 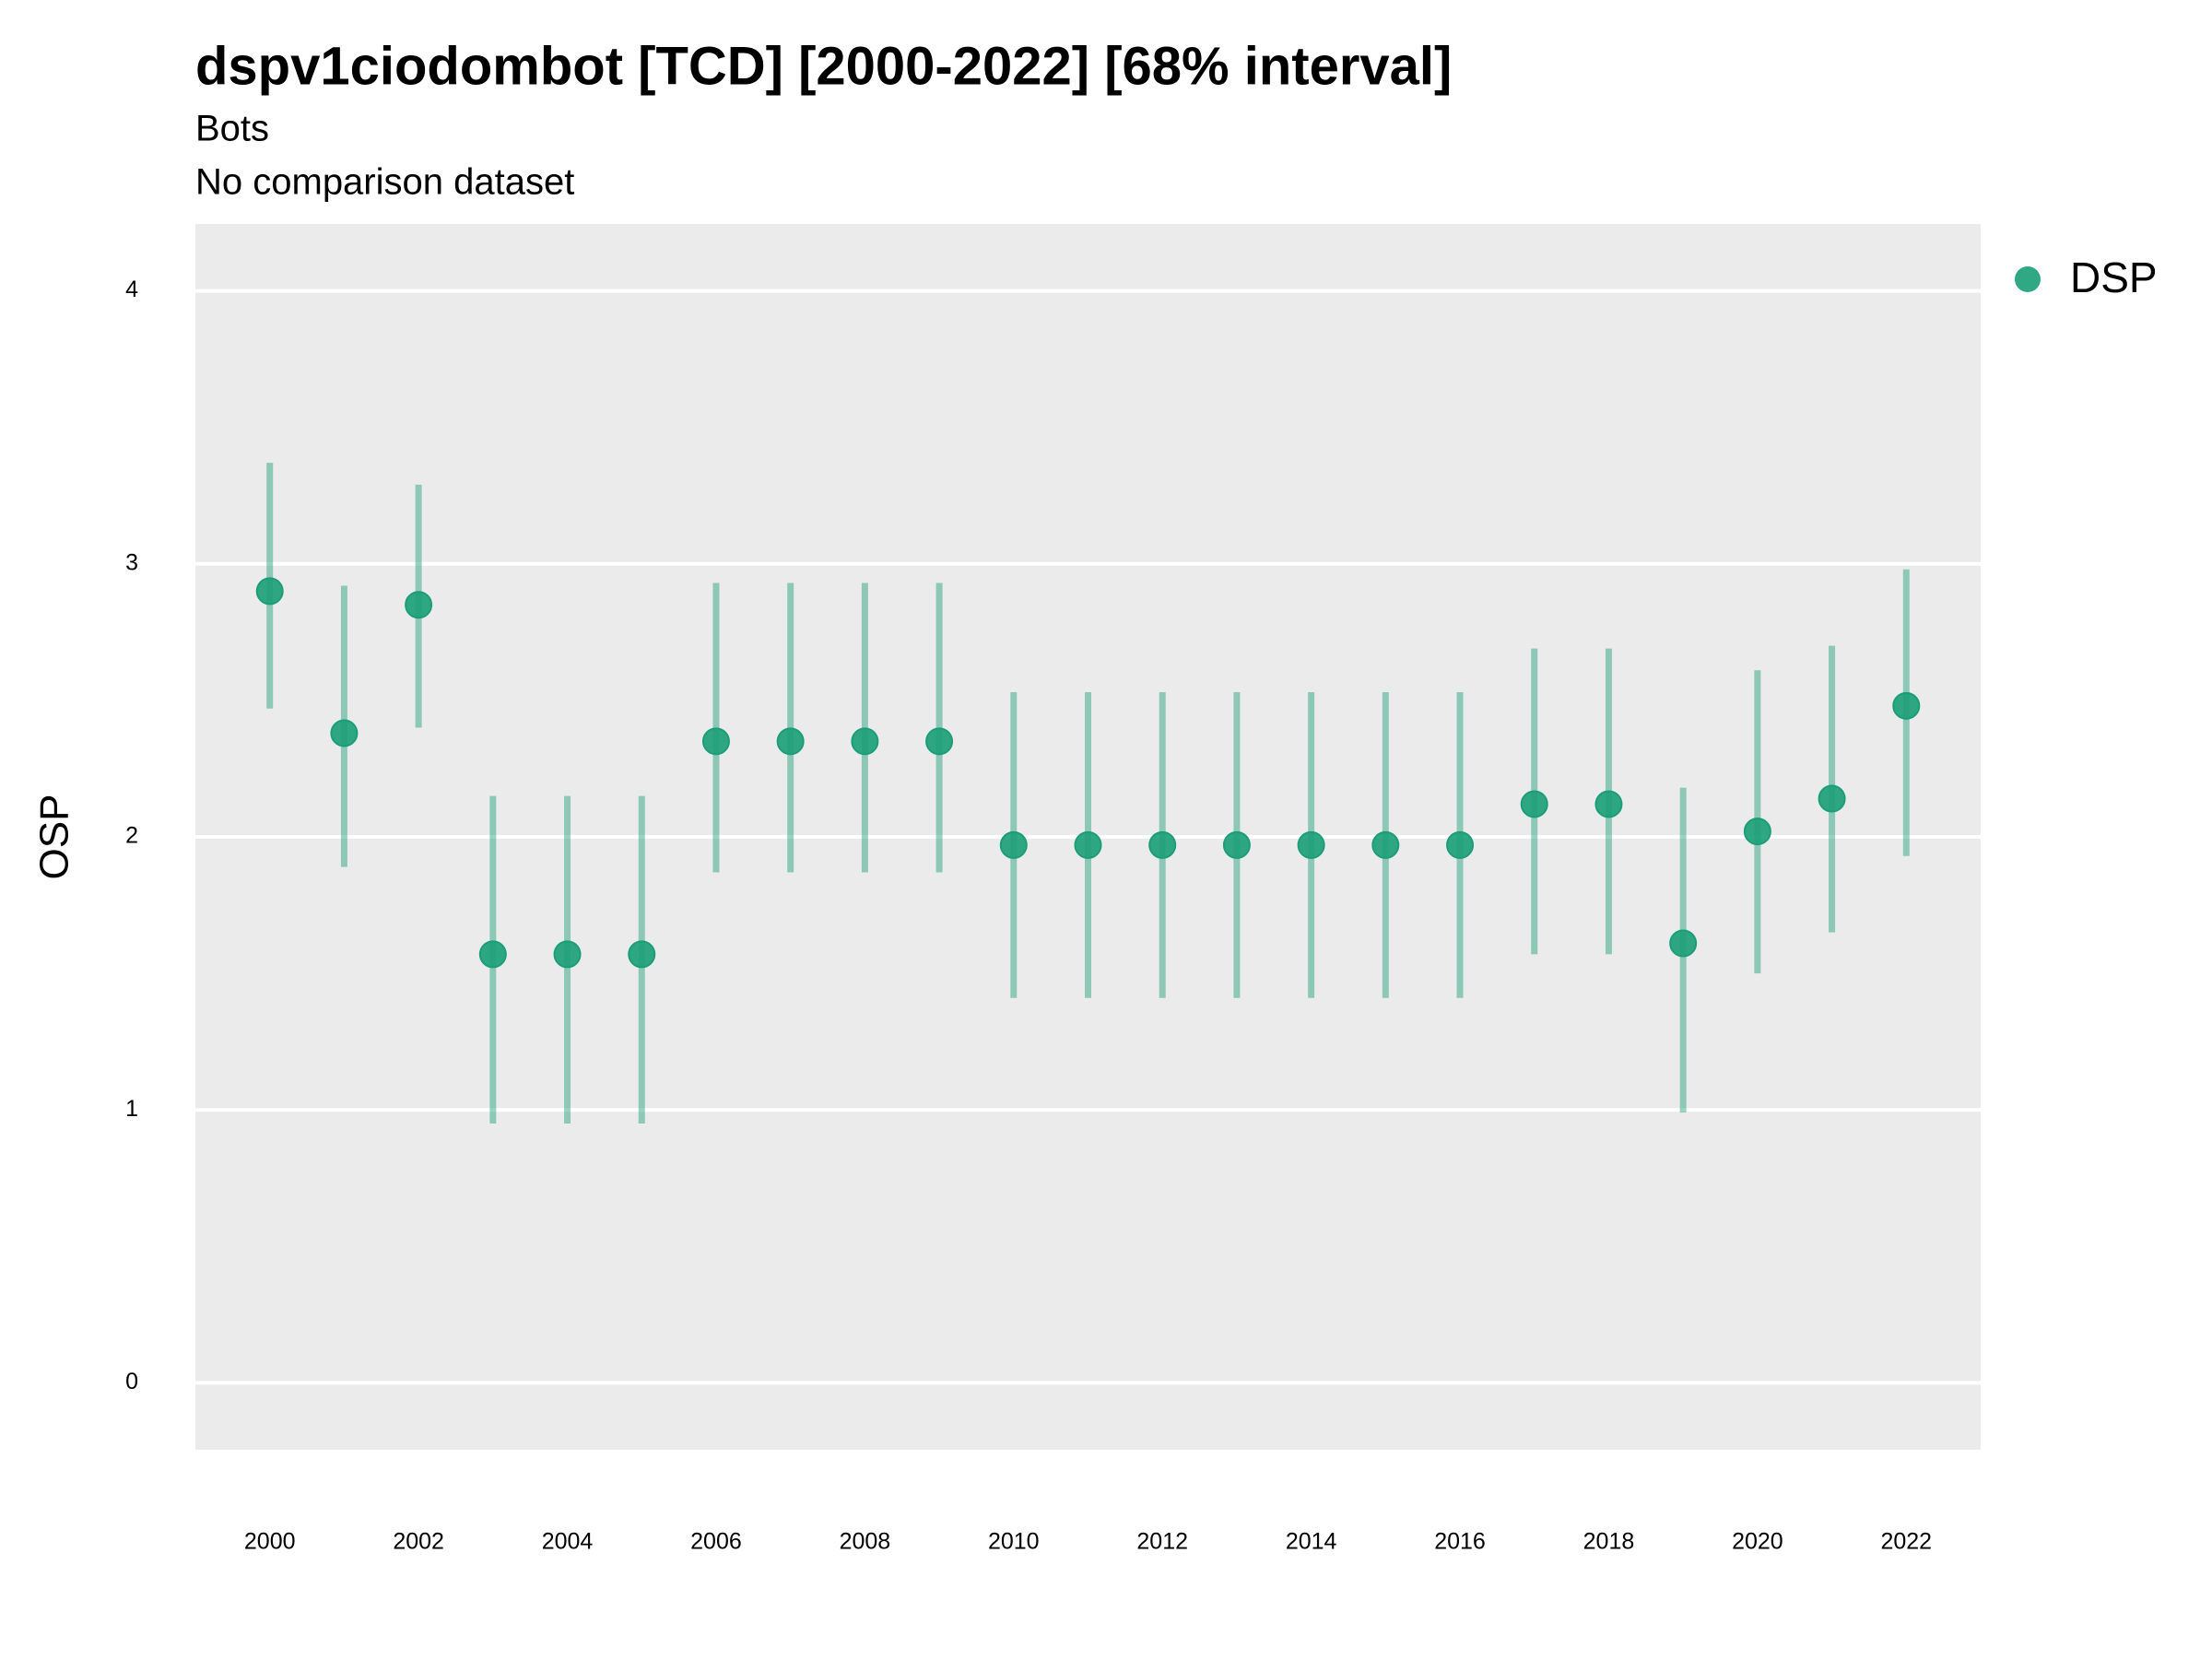 I want to click on x-tick-label: 2004, so click(x=568, y=1542).